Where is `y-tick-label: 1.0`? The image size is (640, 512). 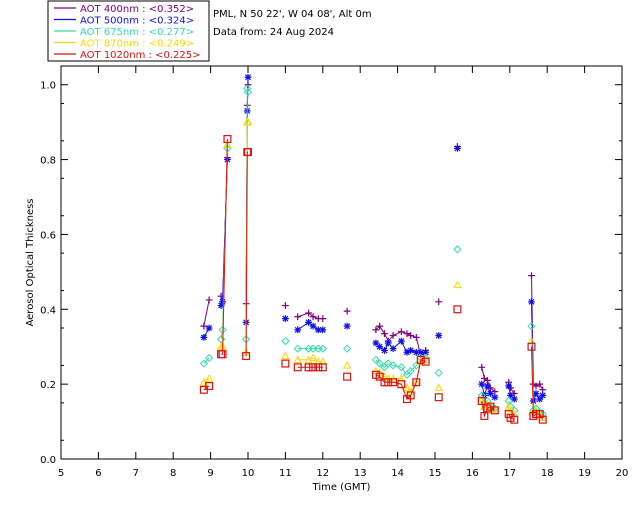
y-tick-label: 1.0 is located at coordinates (48, 86).